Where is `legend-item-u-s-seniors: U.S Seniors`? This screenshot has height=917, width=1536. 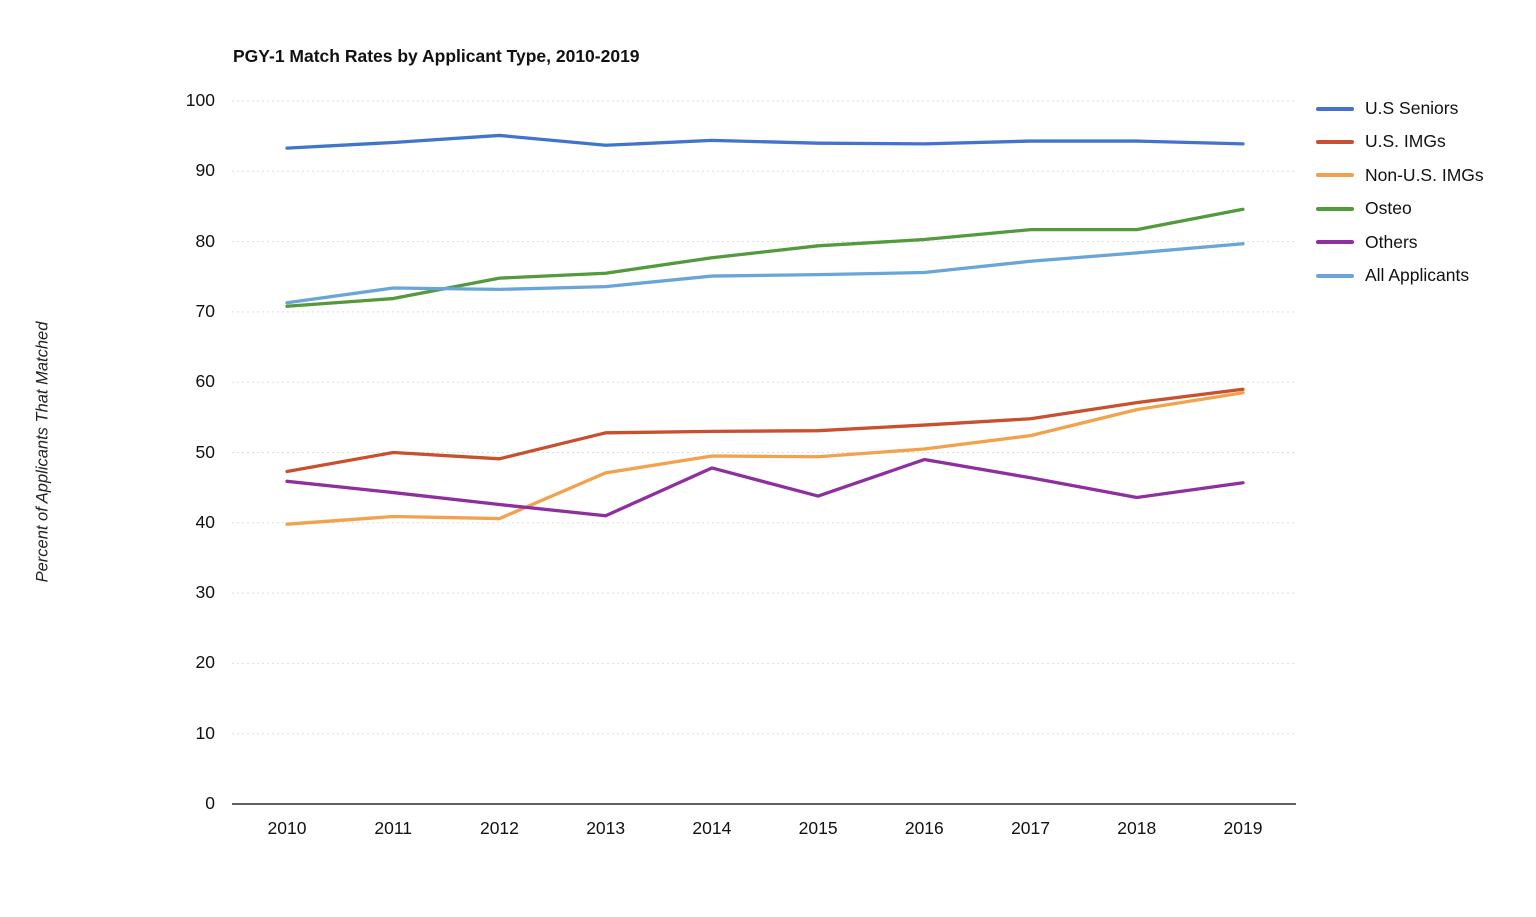 legend-item-u-s-seniors: U.S Seniors is located at coordinates (1387, 108).